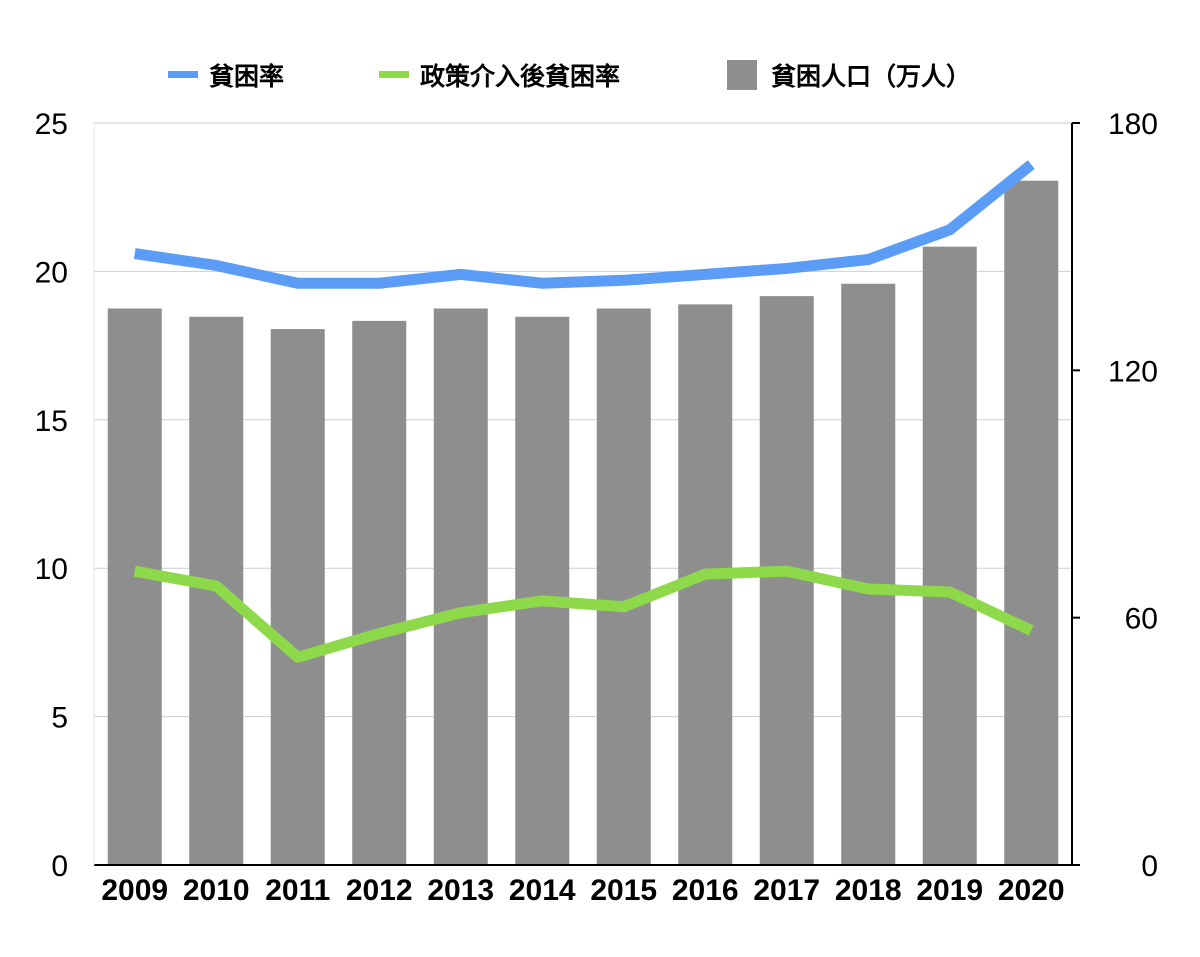 The height and width of the screenshot is (957, 1200). What do you see at coordinates (786, 890) in the screenshot?
I see `x-tick-label-2017: 2017` at bounding box center [786, 890].